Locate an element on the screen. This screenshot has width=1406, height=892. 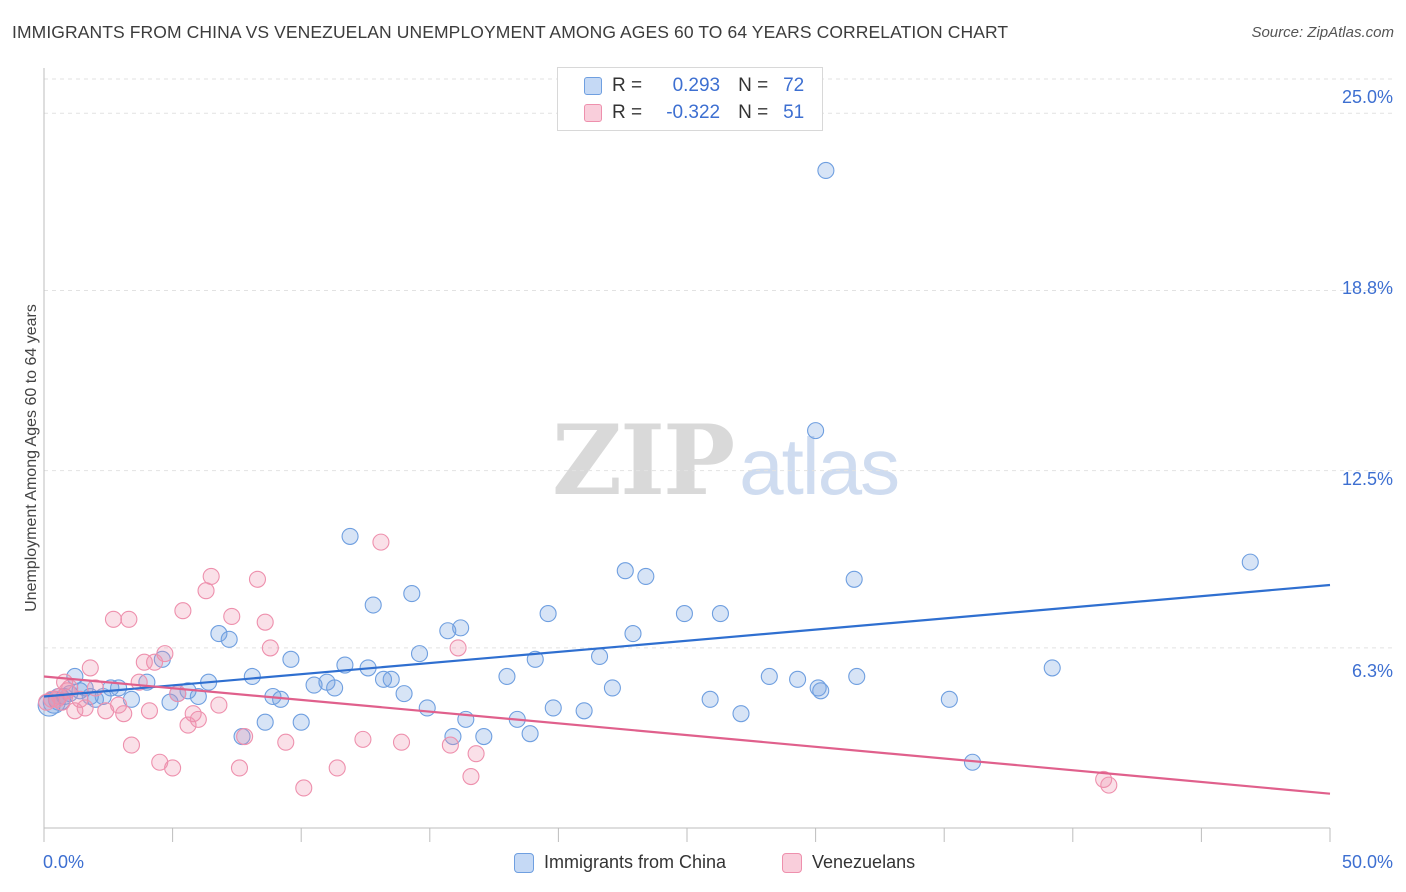
china-trendline is located at coordinates (687, 640).